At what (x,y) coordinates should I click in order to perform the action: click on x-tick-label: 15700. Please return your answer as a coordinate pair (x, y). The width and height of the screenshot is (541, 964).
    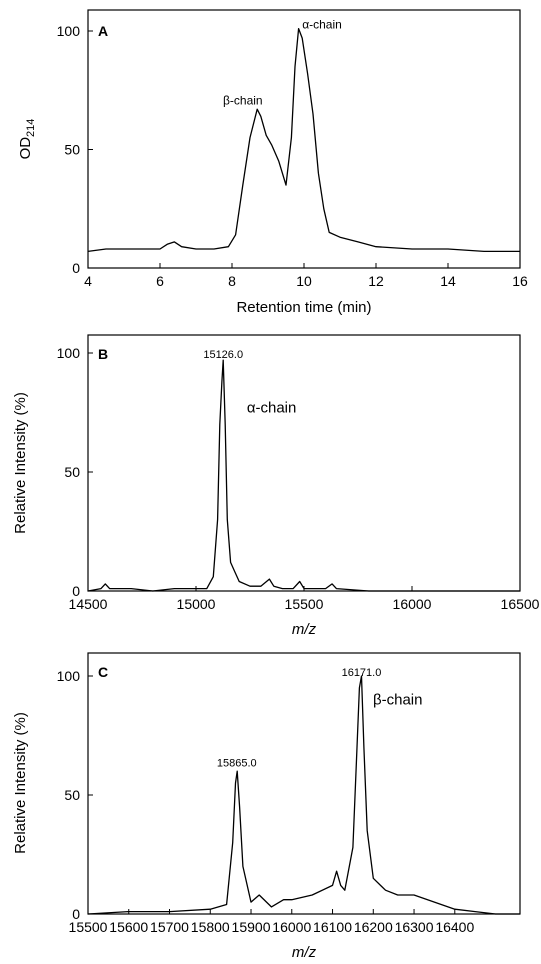
    Looking at the image, I should click on (169, 927).